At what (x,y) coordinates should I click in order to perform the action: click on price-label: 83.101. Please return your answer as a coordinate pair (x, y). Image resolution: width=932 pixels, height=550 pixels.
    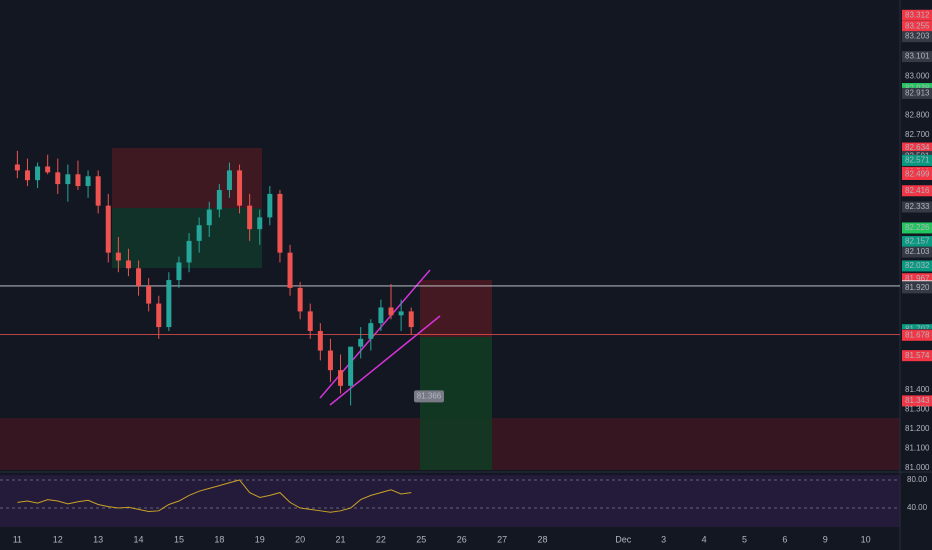
    Looking at the image, I should click on (917, 56).